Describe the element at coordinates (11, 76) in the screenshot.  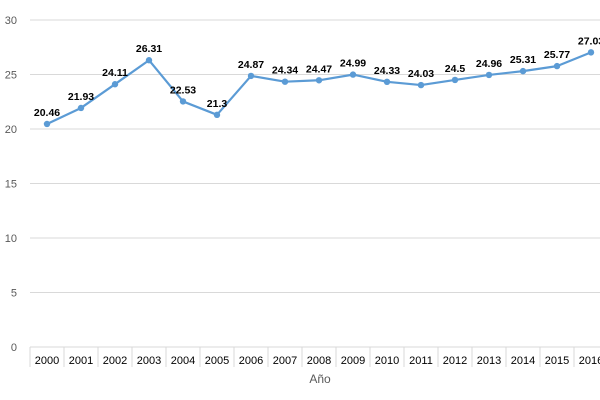
I see `y-tick-label: 25` at that location.